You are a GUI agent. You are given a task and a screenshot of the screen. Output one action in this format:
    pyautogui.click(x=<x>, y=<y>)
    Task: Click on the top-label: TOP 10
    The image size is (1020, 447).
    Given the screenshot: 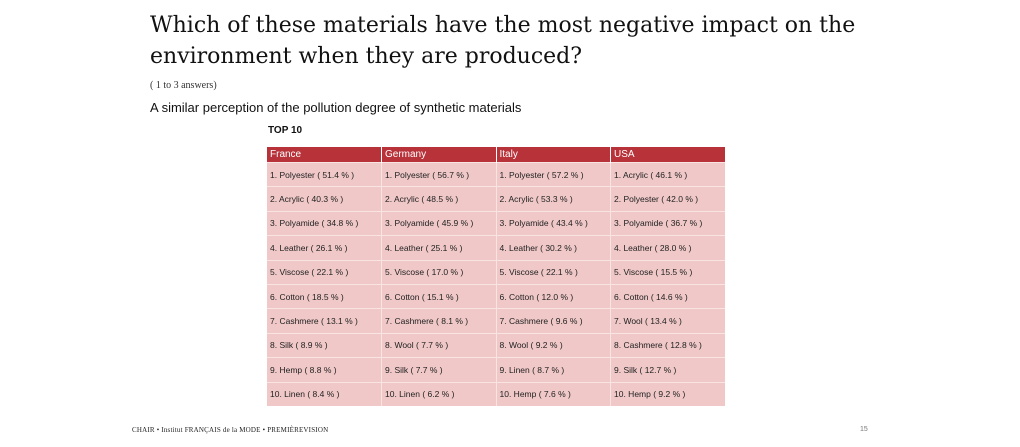 What is the action you would take?
    pyautogui.click(x=285, y=130)
    